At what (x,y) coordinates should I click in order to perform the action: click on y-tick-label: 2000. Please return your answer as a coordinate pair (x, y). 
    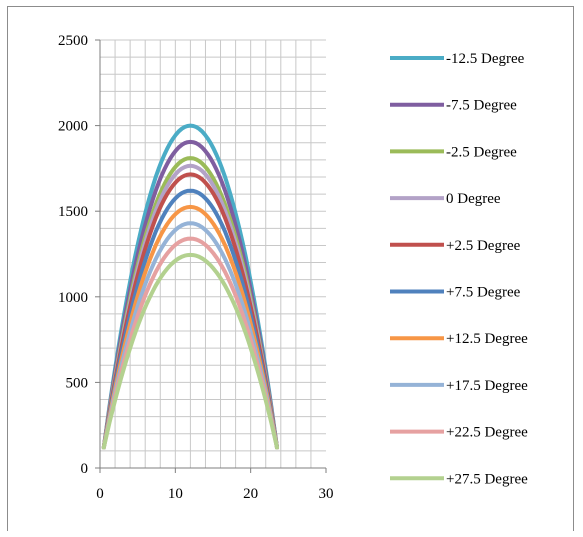
    Looking at the image, I should click on (73, 127).